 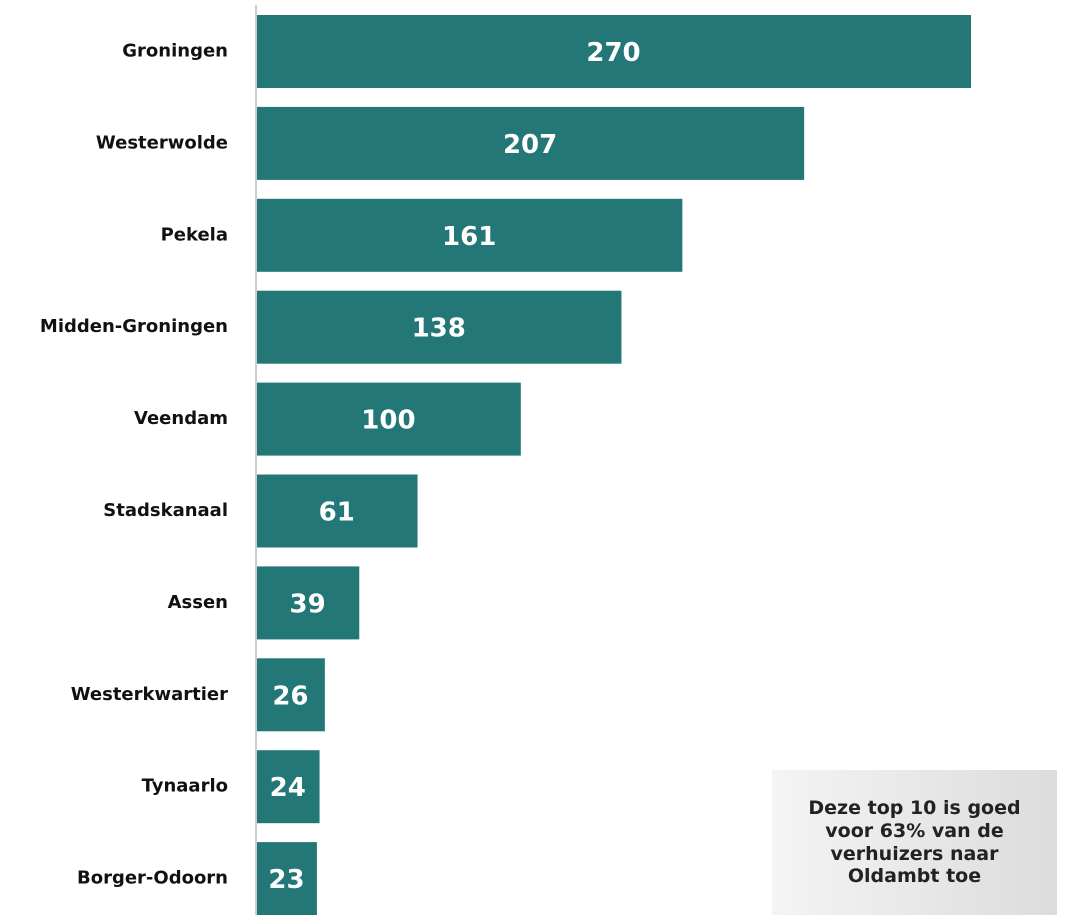 I want to click on value-label: 24, so click(x=288, y=788).